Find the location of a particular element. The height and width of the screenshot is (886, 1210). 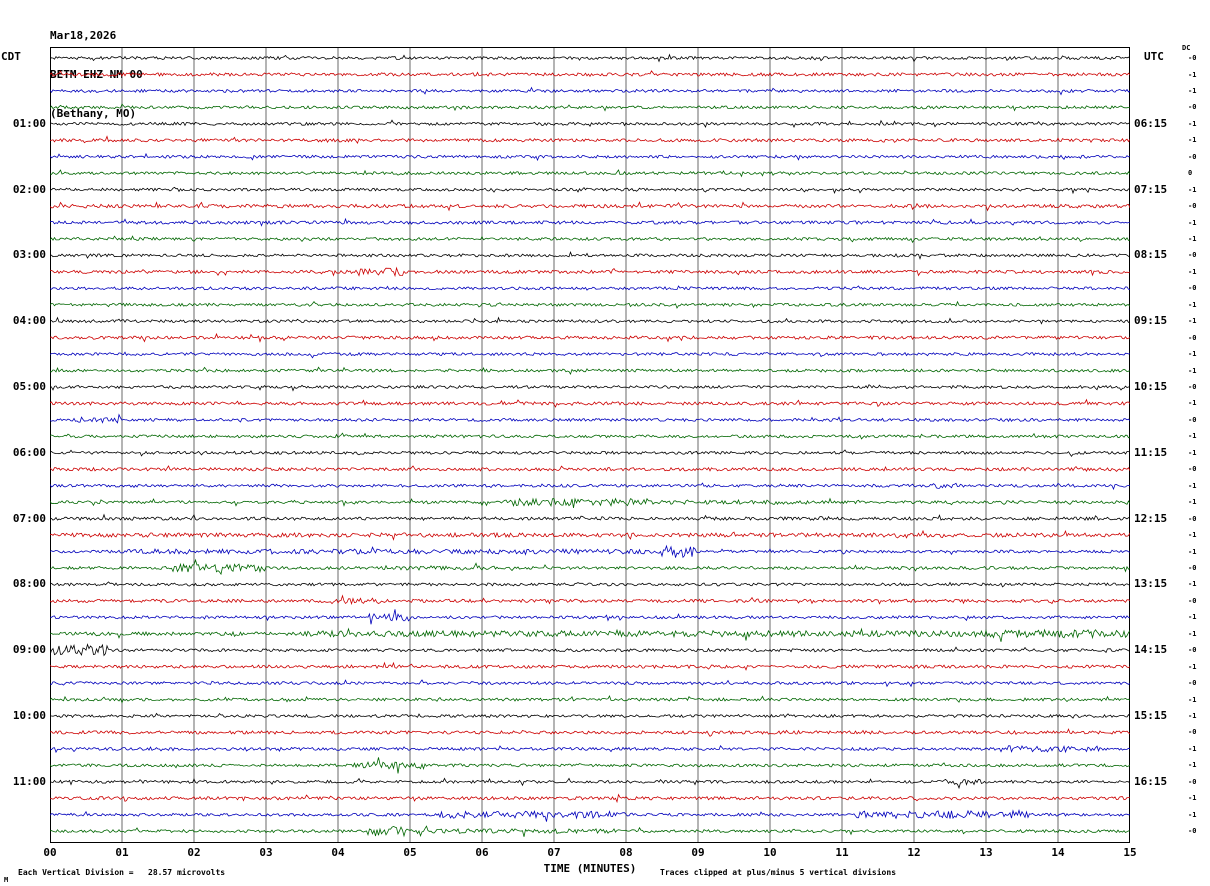

x-tick-label: 05 is located at coordinates (410, 852).